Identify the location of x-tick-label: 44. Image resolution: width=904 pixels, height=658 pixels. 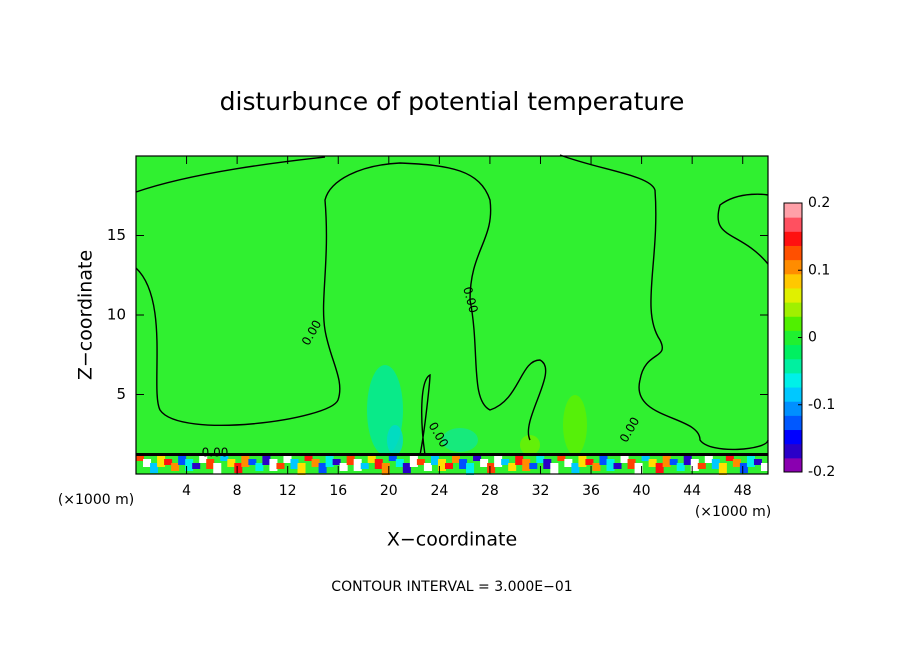
(692, 491).